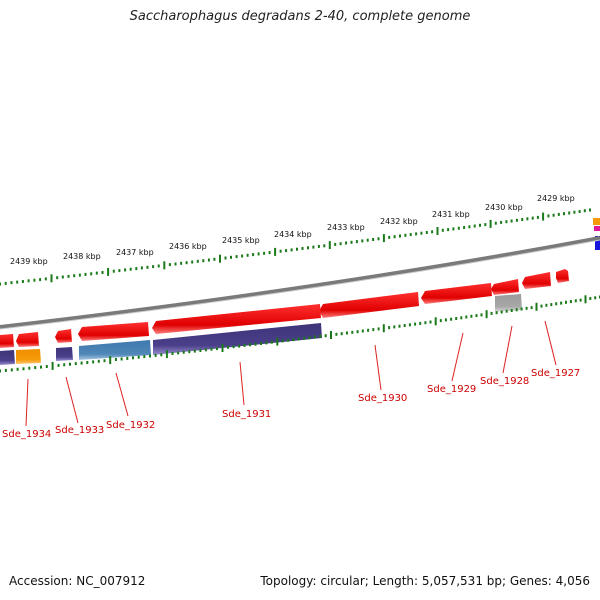 Image resolution: width=600 pixels, height=600 pixels. What do you see at coordinates (26, 434) in the screenshot?
I see `gene-label: Sde_1934` at bounding box center [26, 434].